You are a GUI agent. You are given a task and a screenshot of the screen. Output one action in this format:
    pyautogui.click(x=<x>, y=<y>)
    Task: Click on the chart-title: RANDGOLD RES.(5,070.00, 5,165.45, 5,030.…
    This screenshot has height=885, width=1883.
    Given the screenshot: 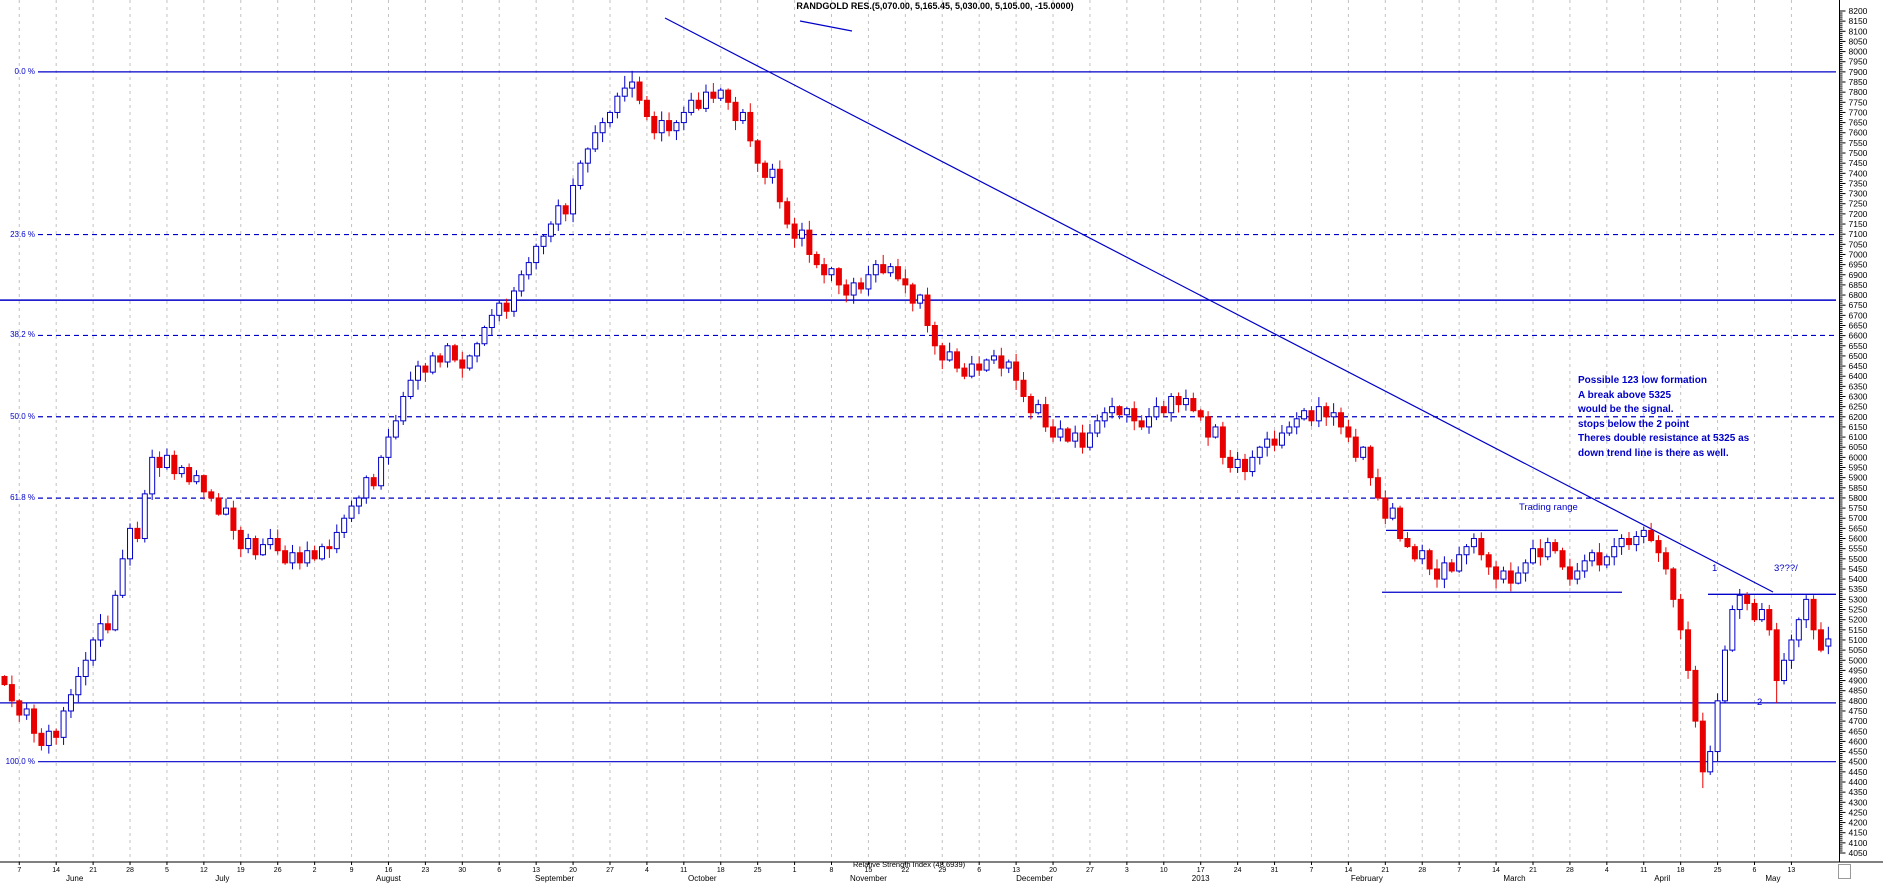 What is the action you would take?
    pyautogui.click(x=935, y=6)
    